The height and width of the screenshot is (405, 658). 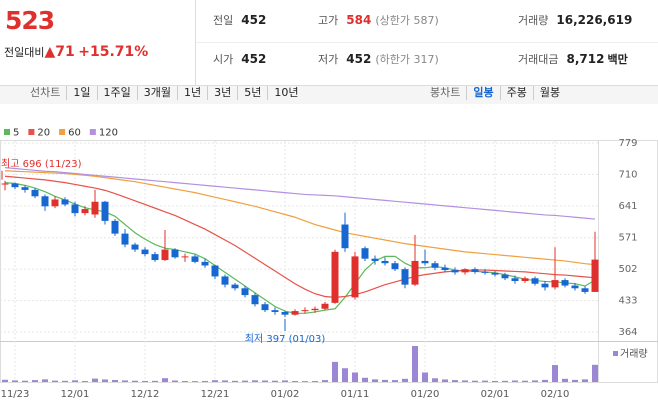 What do you see at coordinates (46, 93) in the screenshot?
I see `tab: 선차트` at bounding box center [46, 93].